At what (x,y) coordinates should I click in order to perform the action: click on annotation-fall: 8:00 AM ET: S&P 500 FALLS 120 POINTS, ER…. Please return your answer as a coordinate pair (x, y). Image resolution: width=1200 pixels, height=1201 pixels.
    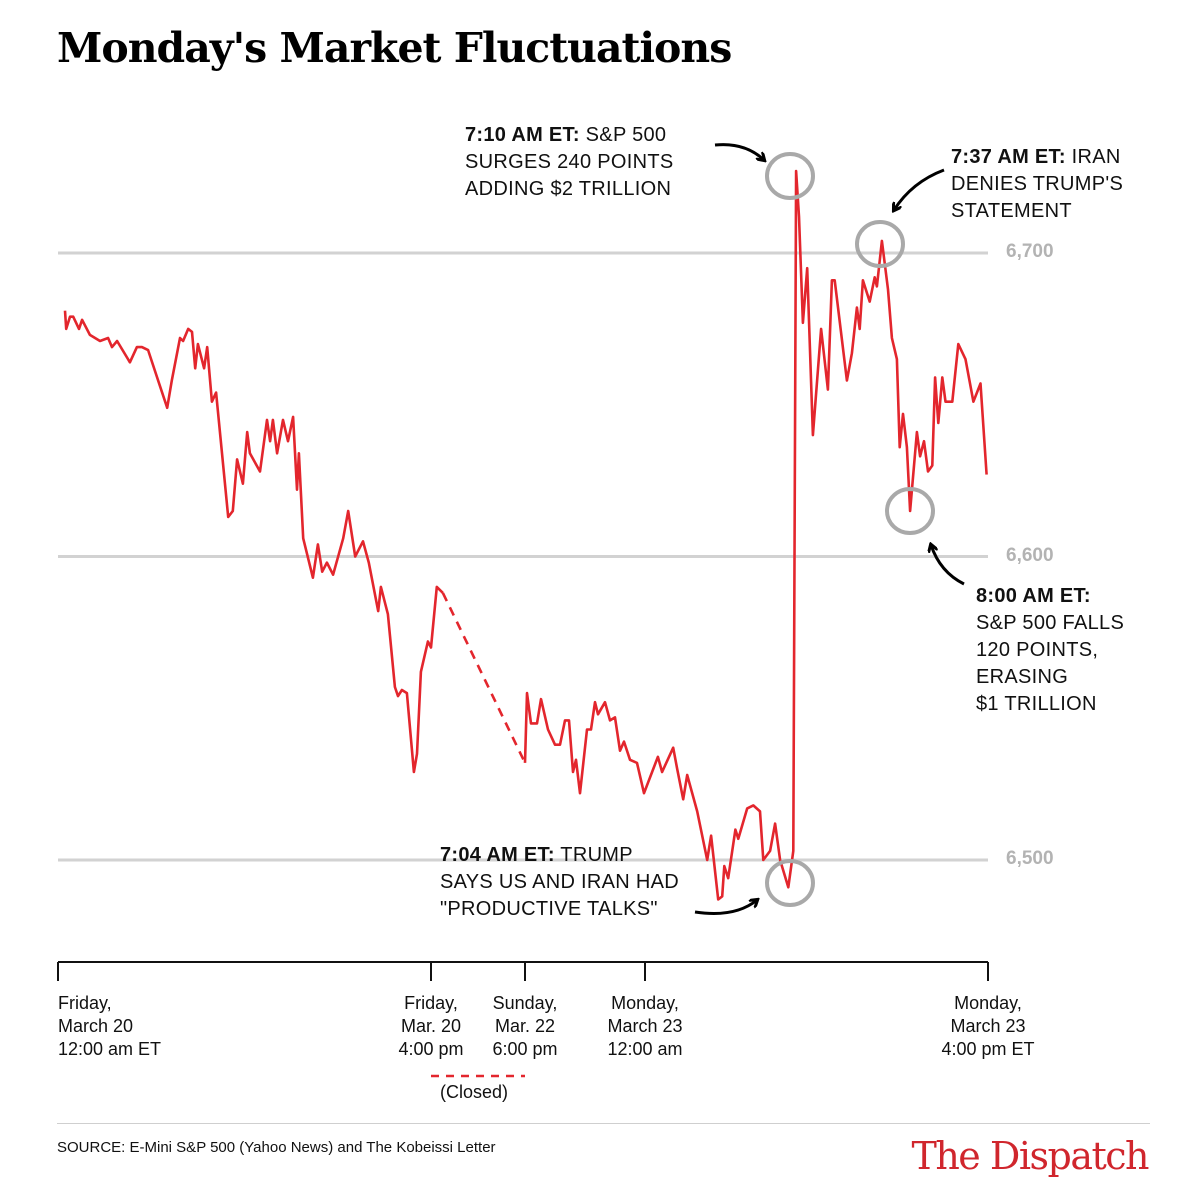
    Looking at the image, I should click on (1050, 650).